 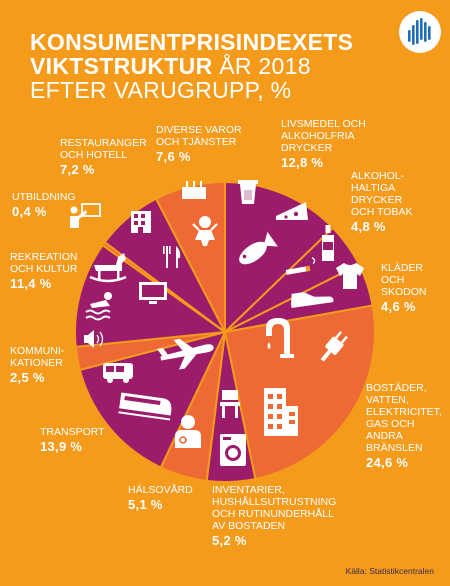 What do you see at coordinates (145, 406) in the screenshot?
I see `train-icon` at bounding box center [145, 406].